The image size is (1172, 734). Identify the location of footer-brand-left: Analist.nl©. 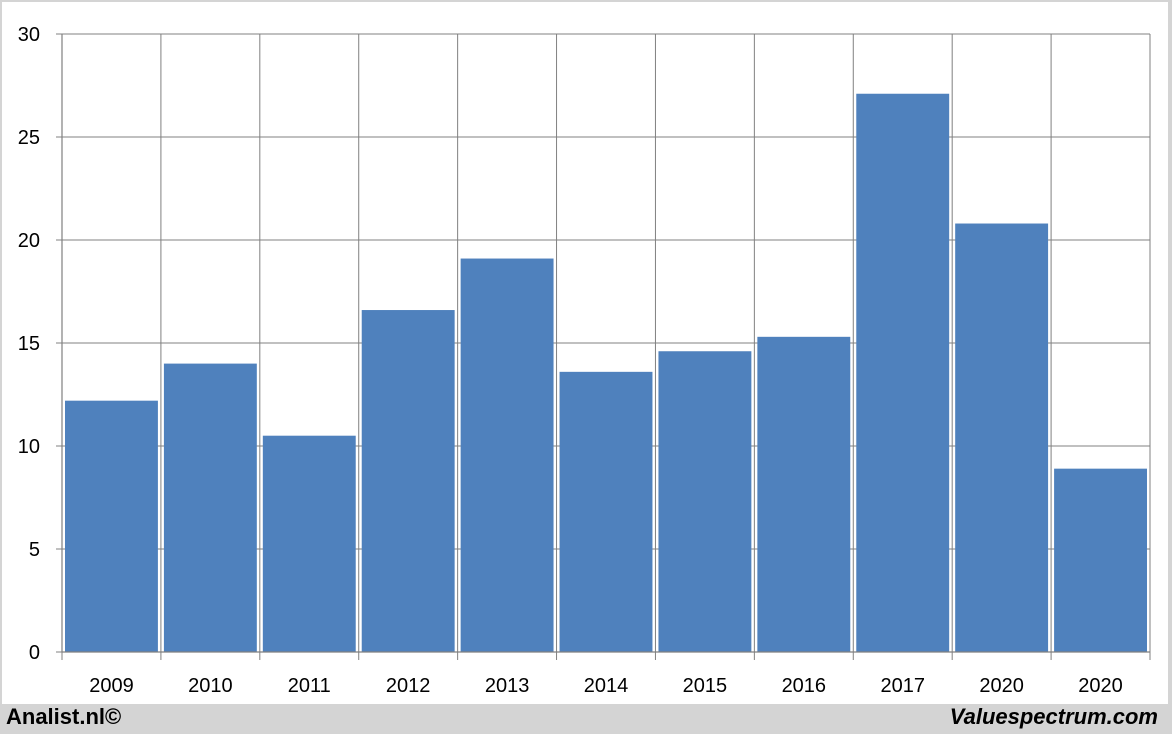
(64, 716).